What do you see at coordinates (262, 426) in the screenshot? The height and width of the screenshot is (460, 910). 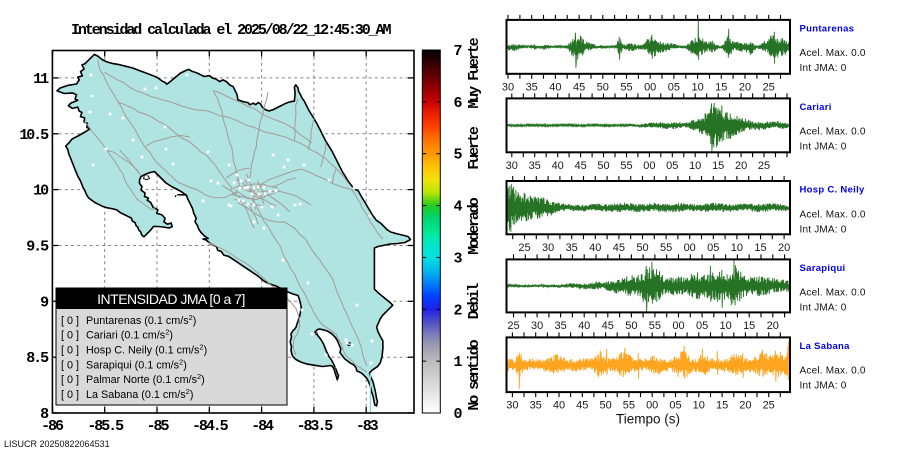 I see `svg-text: -84` at bounding box center [262, 426].